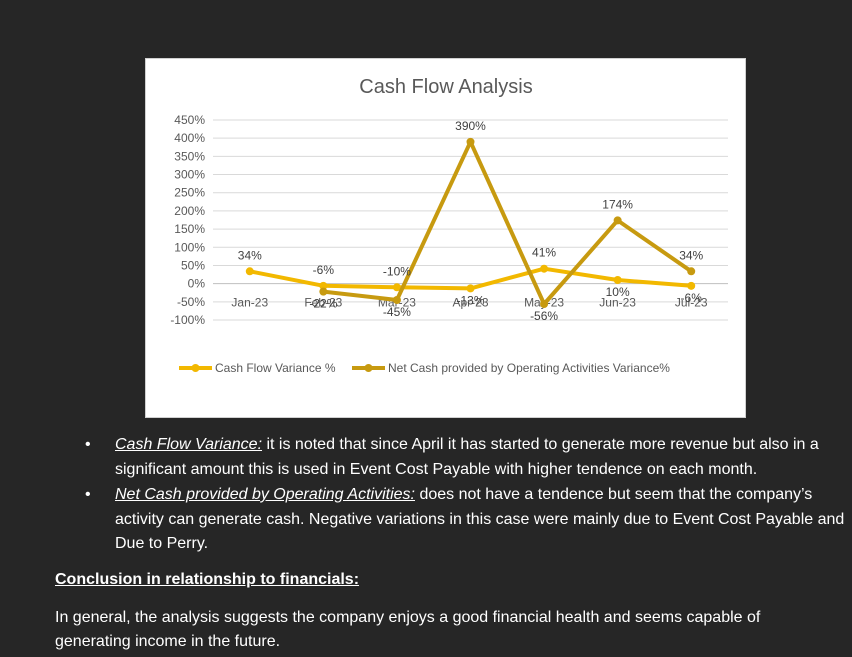 The height and width of the screenshot is (657, 852). I want to click on y-tick-label: 50%, so click(193, 265).